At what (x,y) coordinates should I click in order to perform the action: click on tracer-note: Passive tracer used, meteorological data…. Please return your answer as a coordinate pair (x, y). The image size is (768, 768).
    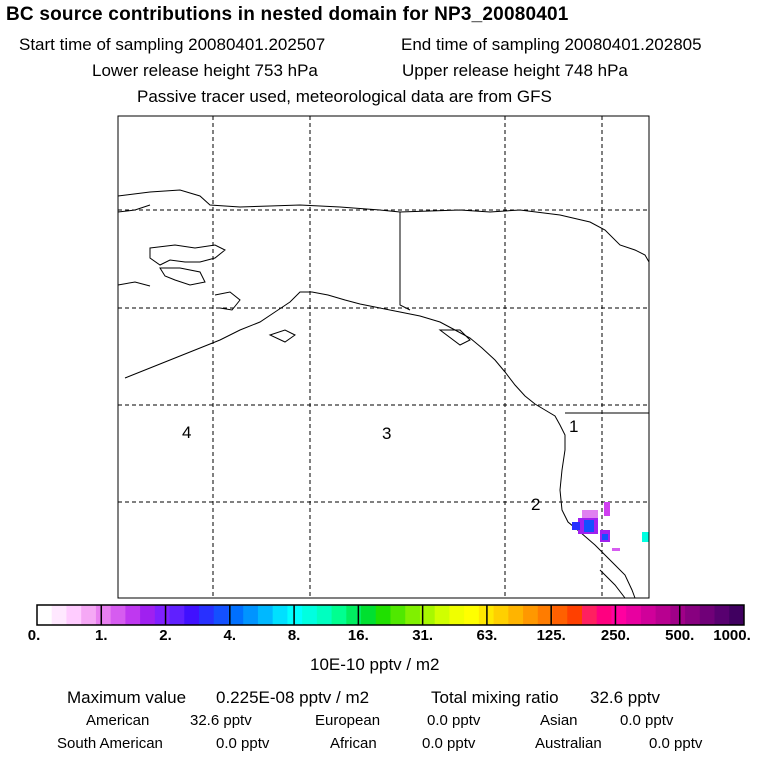
    Looking at the image, I should click on (344, 96).